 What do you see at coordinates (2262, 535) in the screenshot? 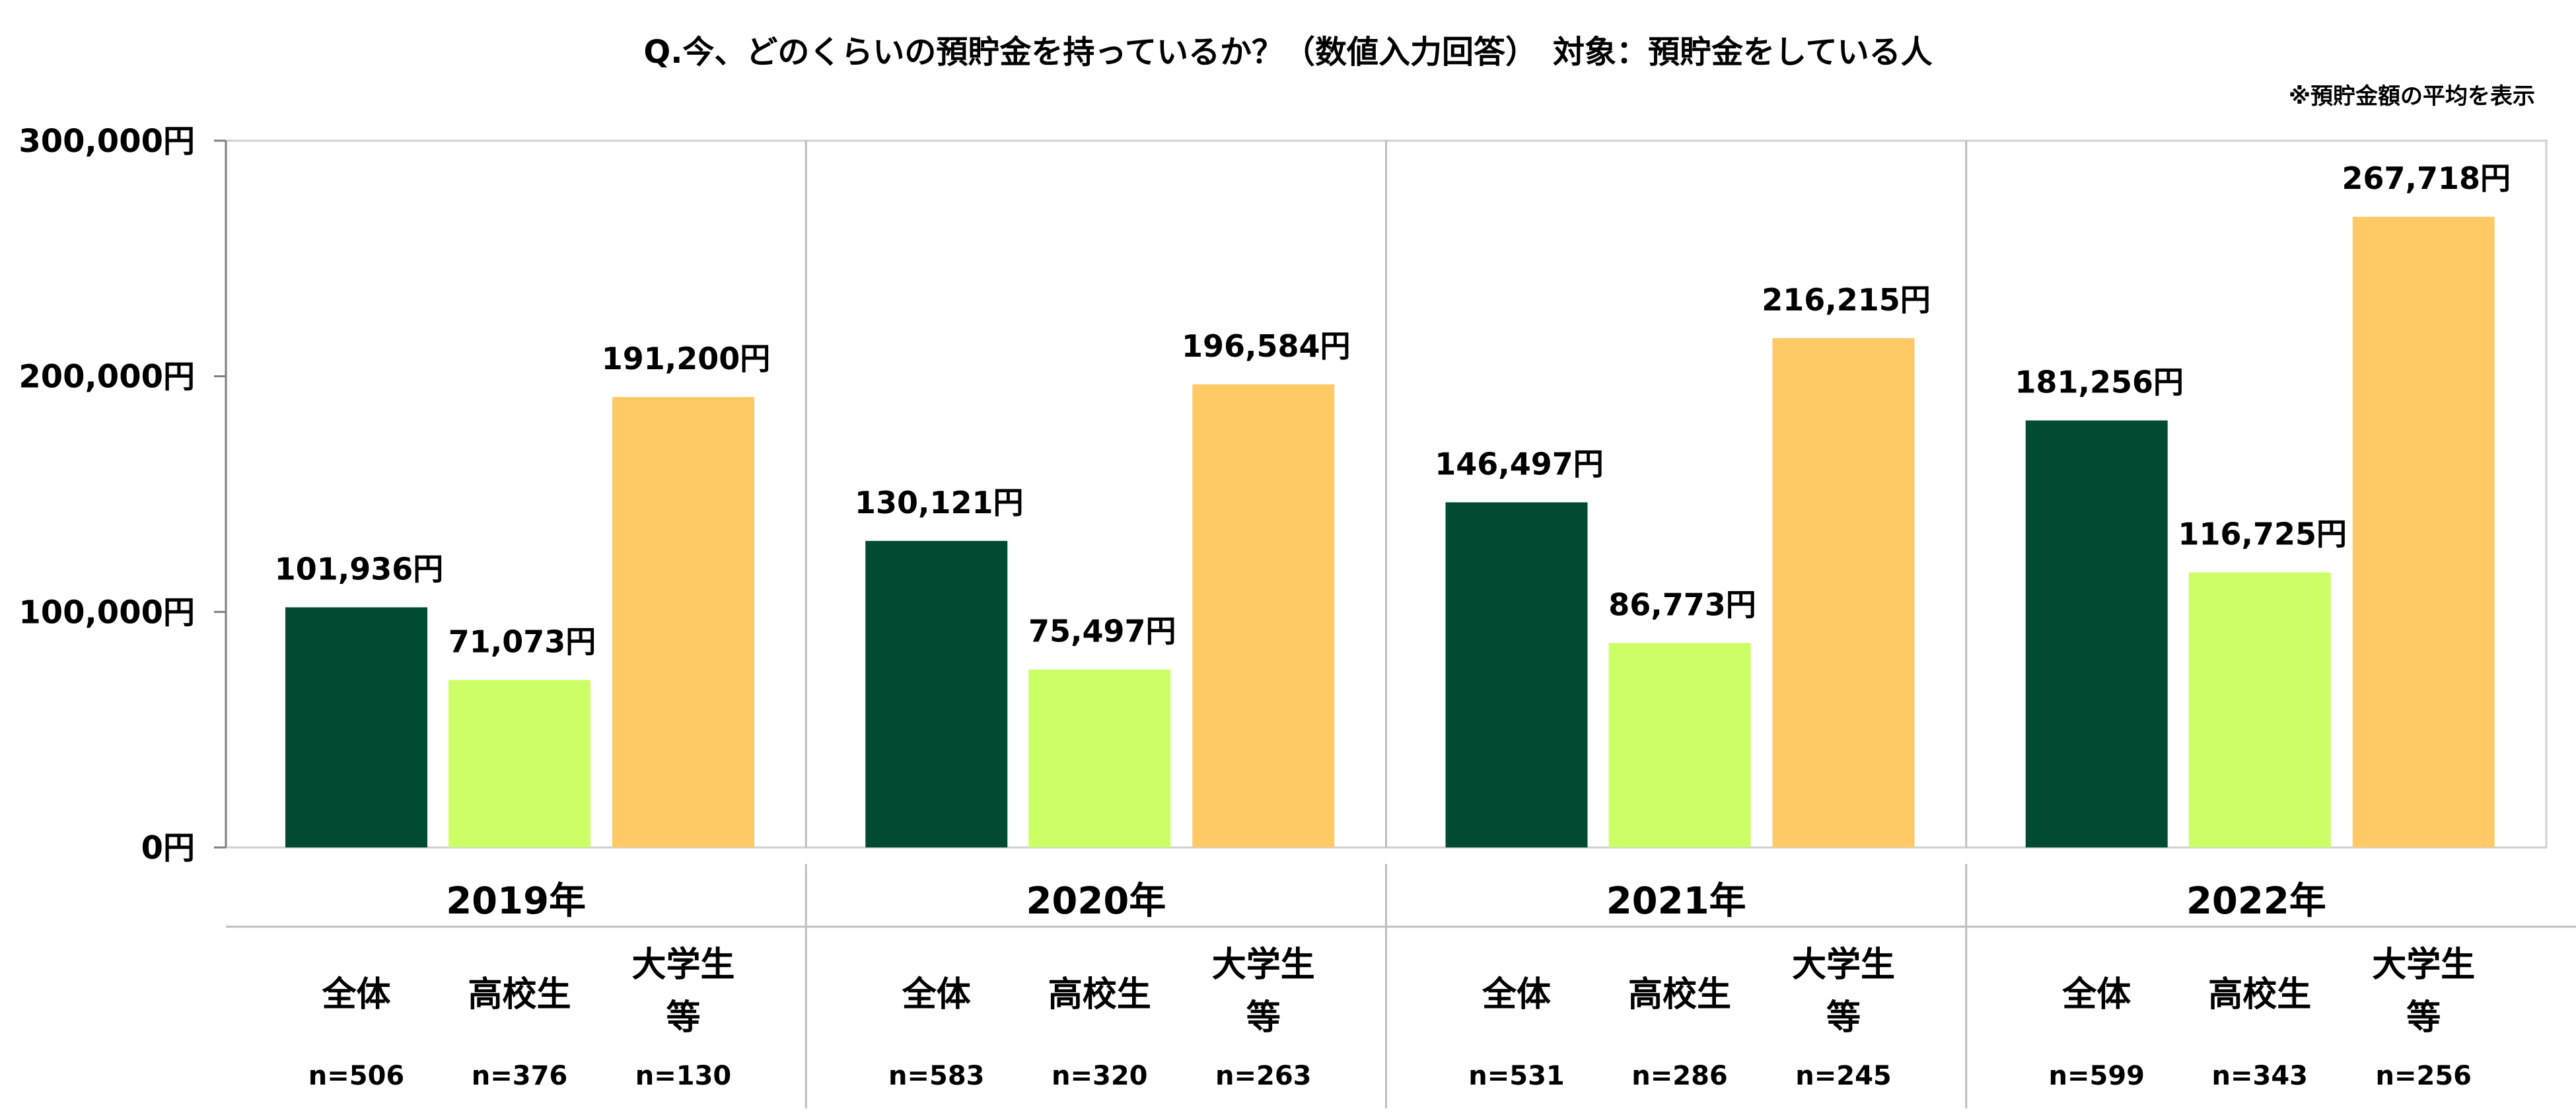
I see `data-label: 116,725円` at bounding box center [2262, 535].